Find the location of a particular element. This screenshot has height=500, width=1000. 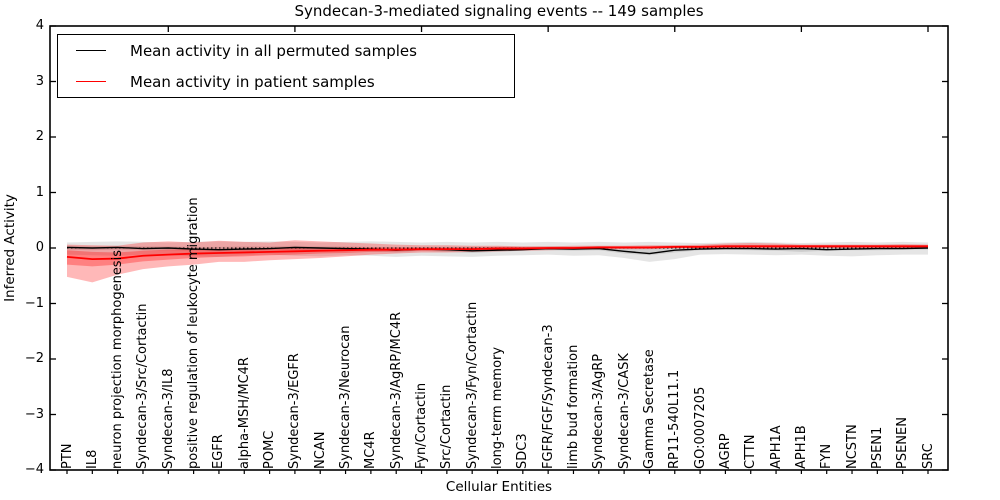

x-tick-label: Syndecan-3/AgRP/MC4R is located at coordinates (396, 390).